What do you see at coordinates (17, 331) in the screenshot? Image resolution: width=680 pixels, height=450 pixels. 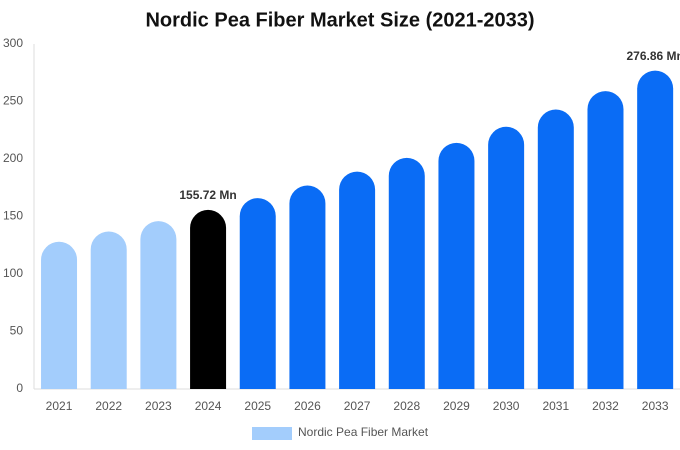 I see `y-tick-label: 50` at bounding box center [17, 331].